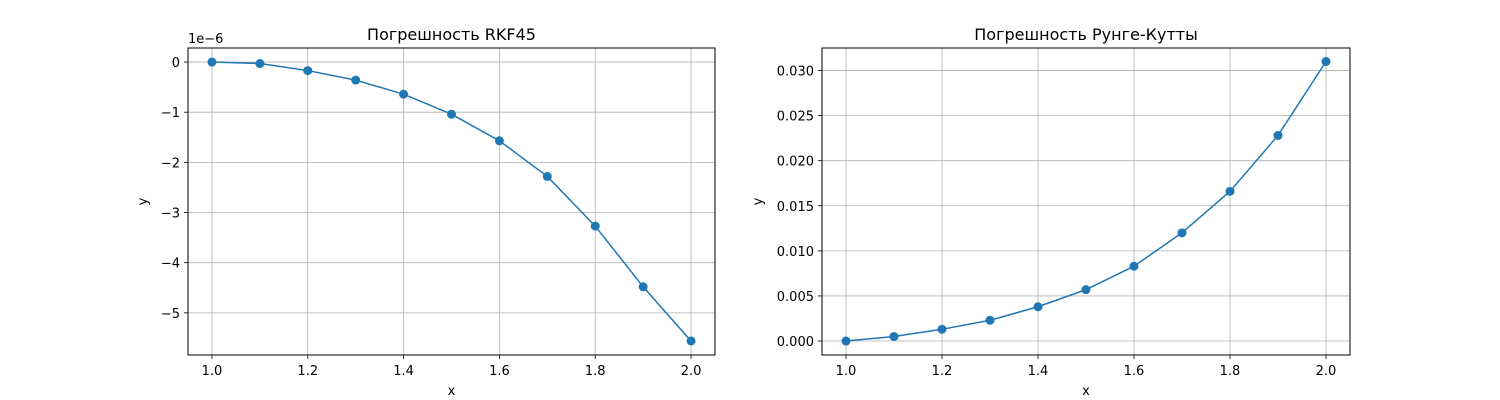 The width and height of the screenshot is (1500, 400). What do you see at coordinates (795, 297) in the screenshot?
I see `y-tick-label: 0.005` at bounding box center [795, 297].